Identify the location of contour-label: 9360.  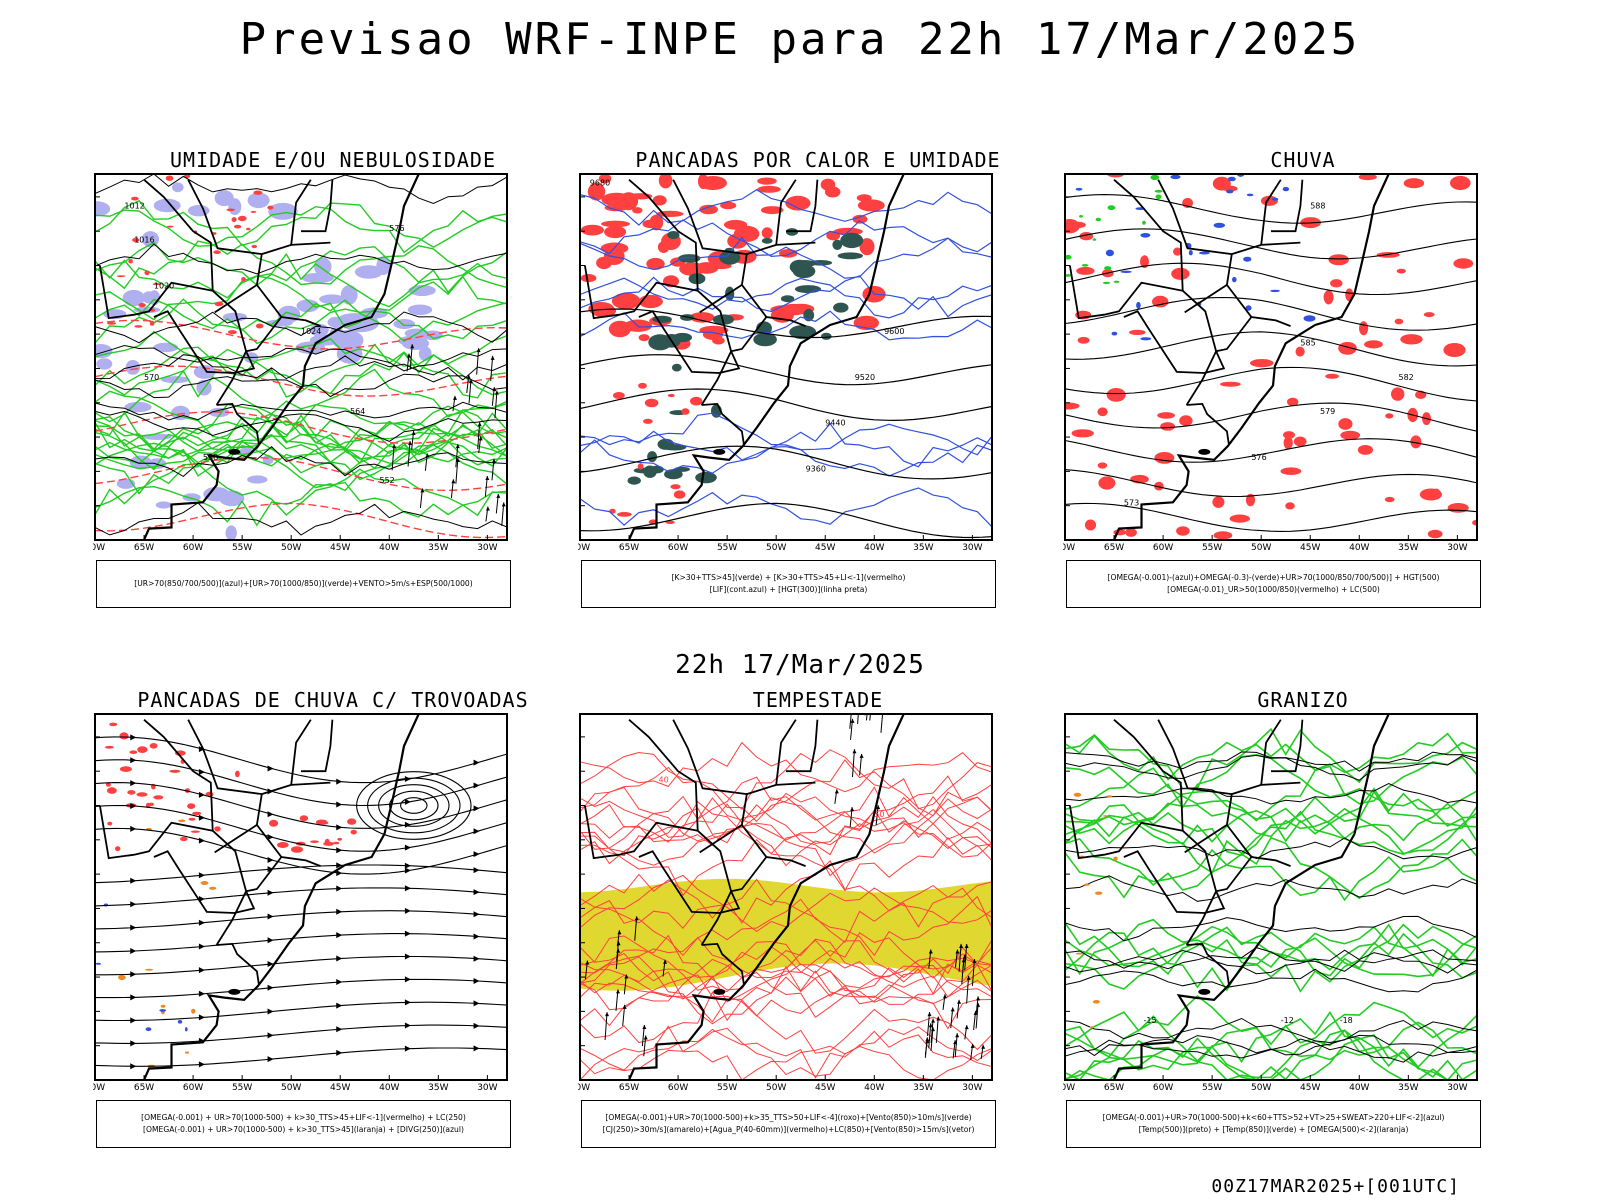
(816, 468).